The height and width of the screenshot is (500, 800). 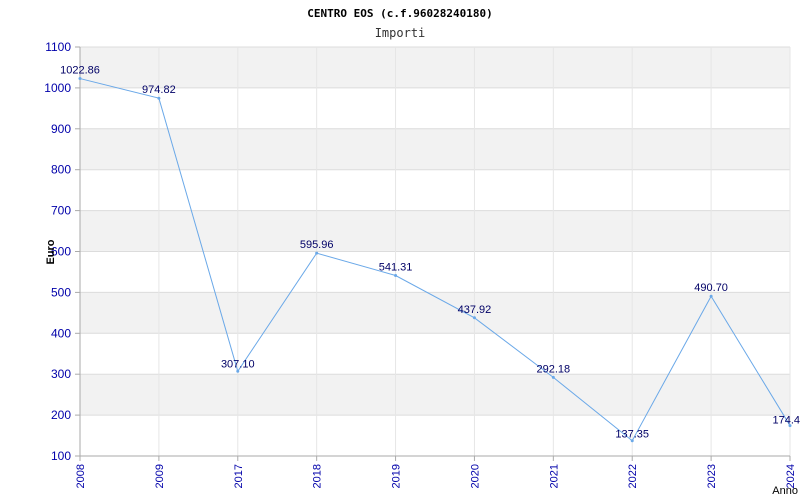 What do you see at coordinates (400, 33) in the screenshot?
I see `chart-subtitle: Importi` at bounding box center [400, 33].